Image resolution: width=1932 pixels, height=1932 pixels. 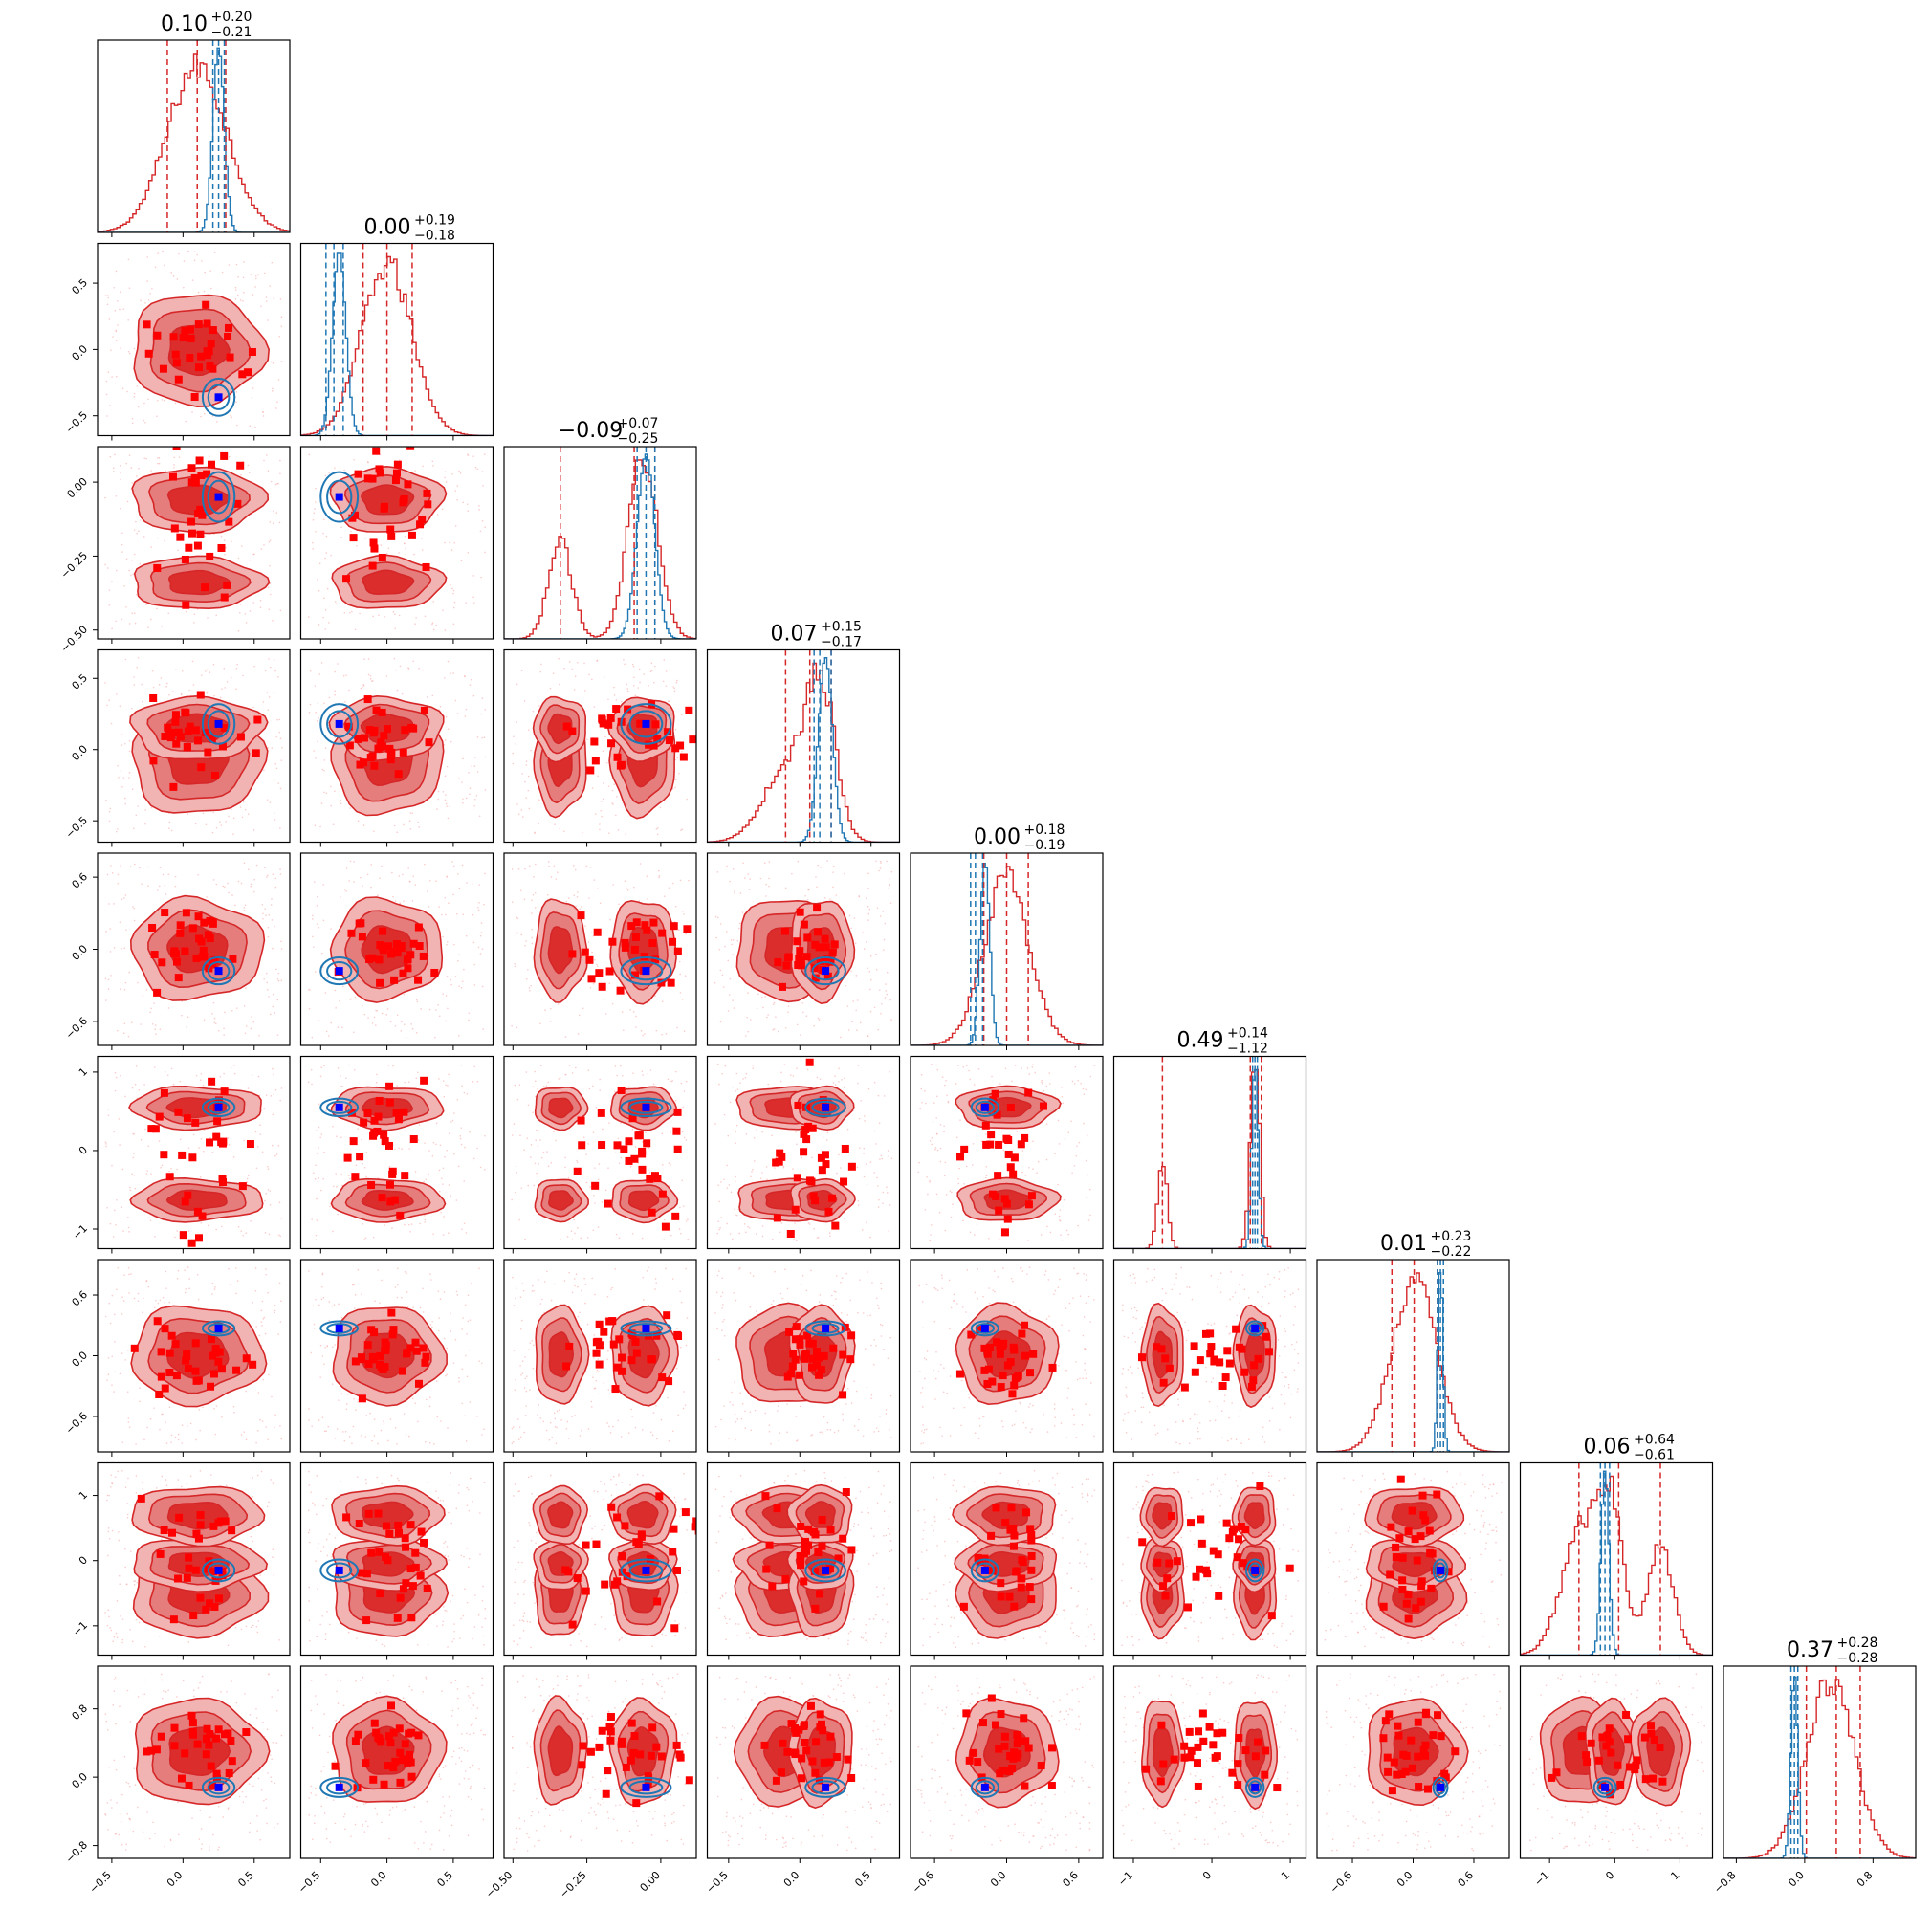 What do you see at coordinates (1044, 845) in the screenshot?
I see `panel-title-minus-4: −0.19` at bounding box center [1044, 845].